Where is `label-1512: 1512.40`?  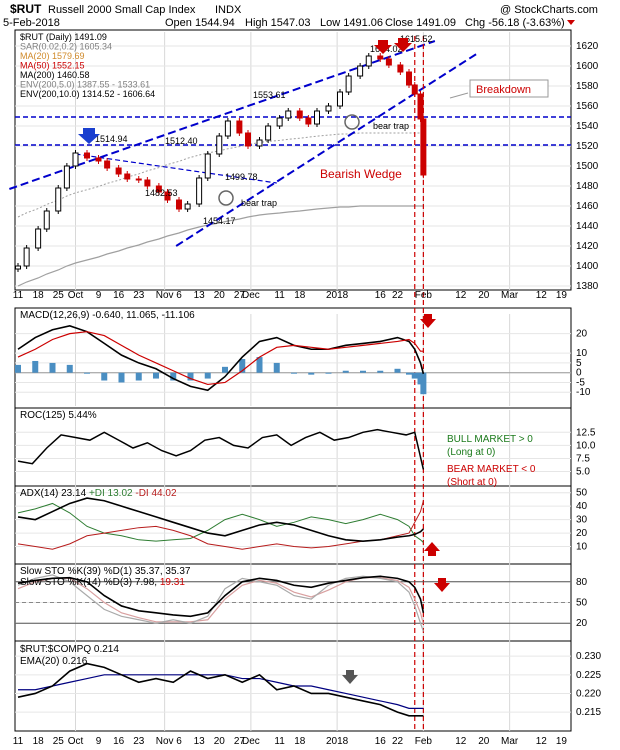
label-1512: 1512.40 is located at coordinates (181, 141).